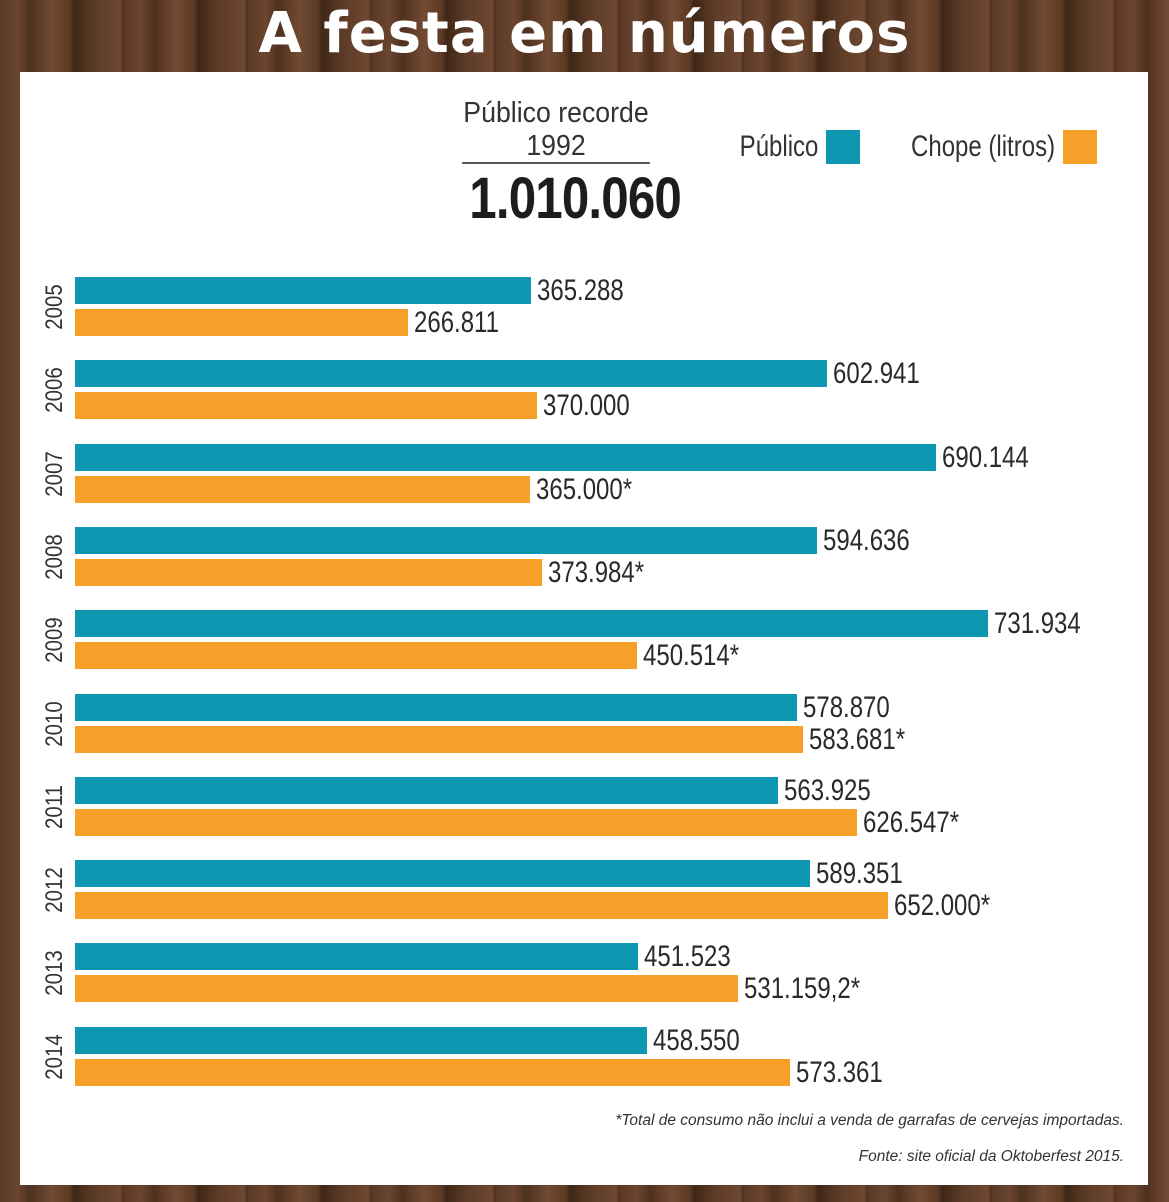 Image resolution: width=1169 pixels, height=1202 pixels. What do you see at coordinates (985, 457) in the screenshot?
I see `data-label: 690.144` at bounding box center [985, 457].